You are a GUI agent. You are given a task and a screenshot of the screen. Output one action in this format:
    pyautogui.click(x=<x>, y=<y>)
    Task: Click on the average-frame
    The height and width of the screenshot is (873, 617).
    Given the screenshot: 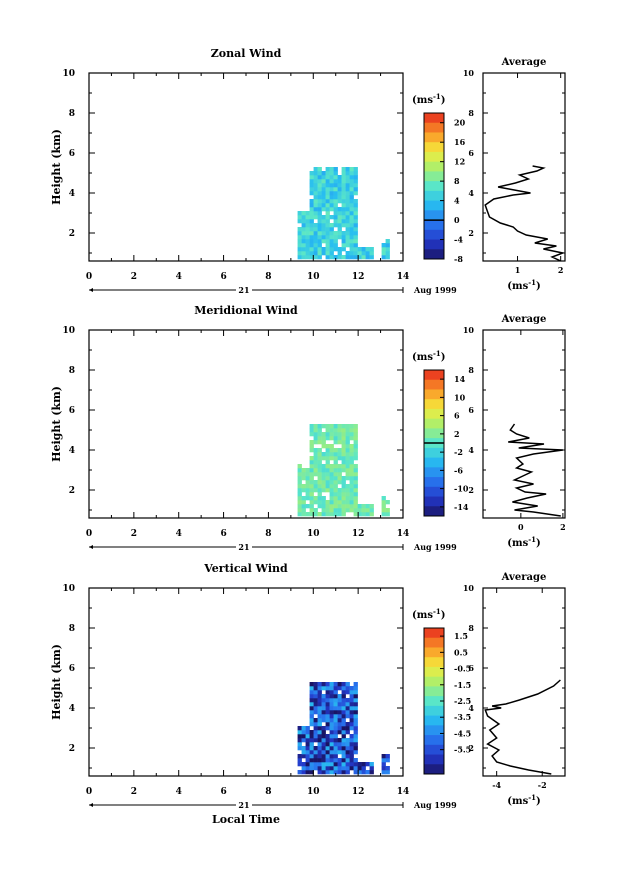 What is the action you would take?
    pyautogui.click(x=524, y=167)
    